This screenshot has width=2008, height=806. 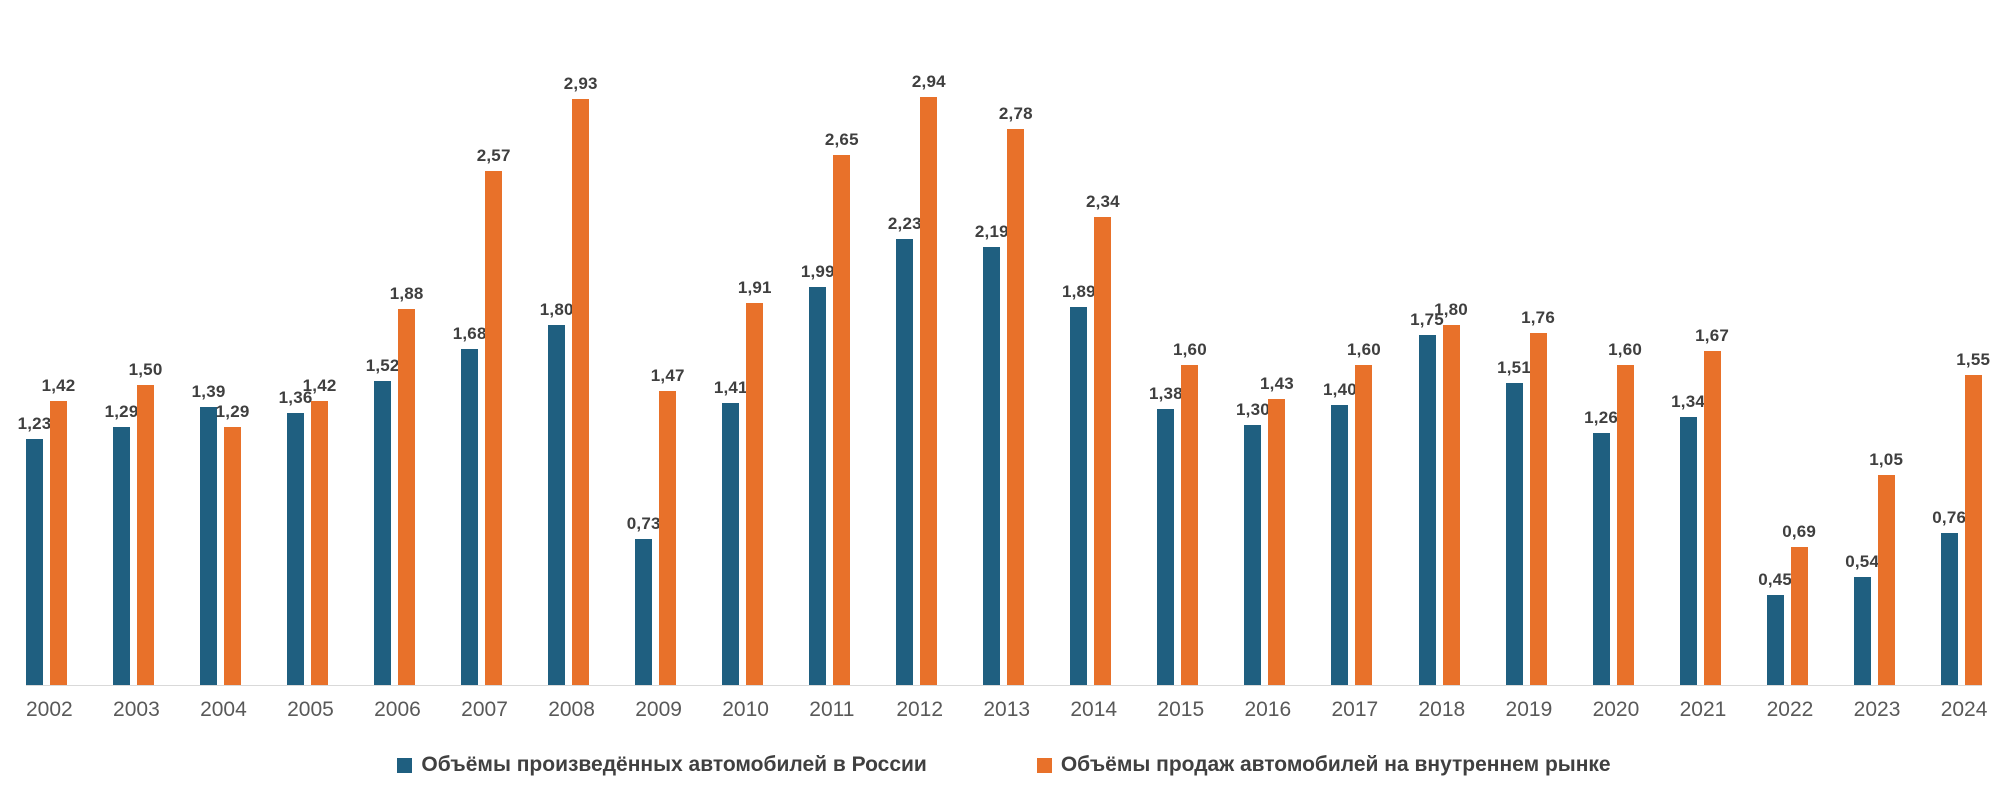 What do you see at coordinates (49, 709) in the screenshot?
I see `x-axis-label-2002: 2002` at bounding box center [49, 709].